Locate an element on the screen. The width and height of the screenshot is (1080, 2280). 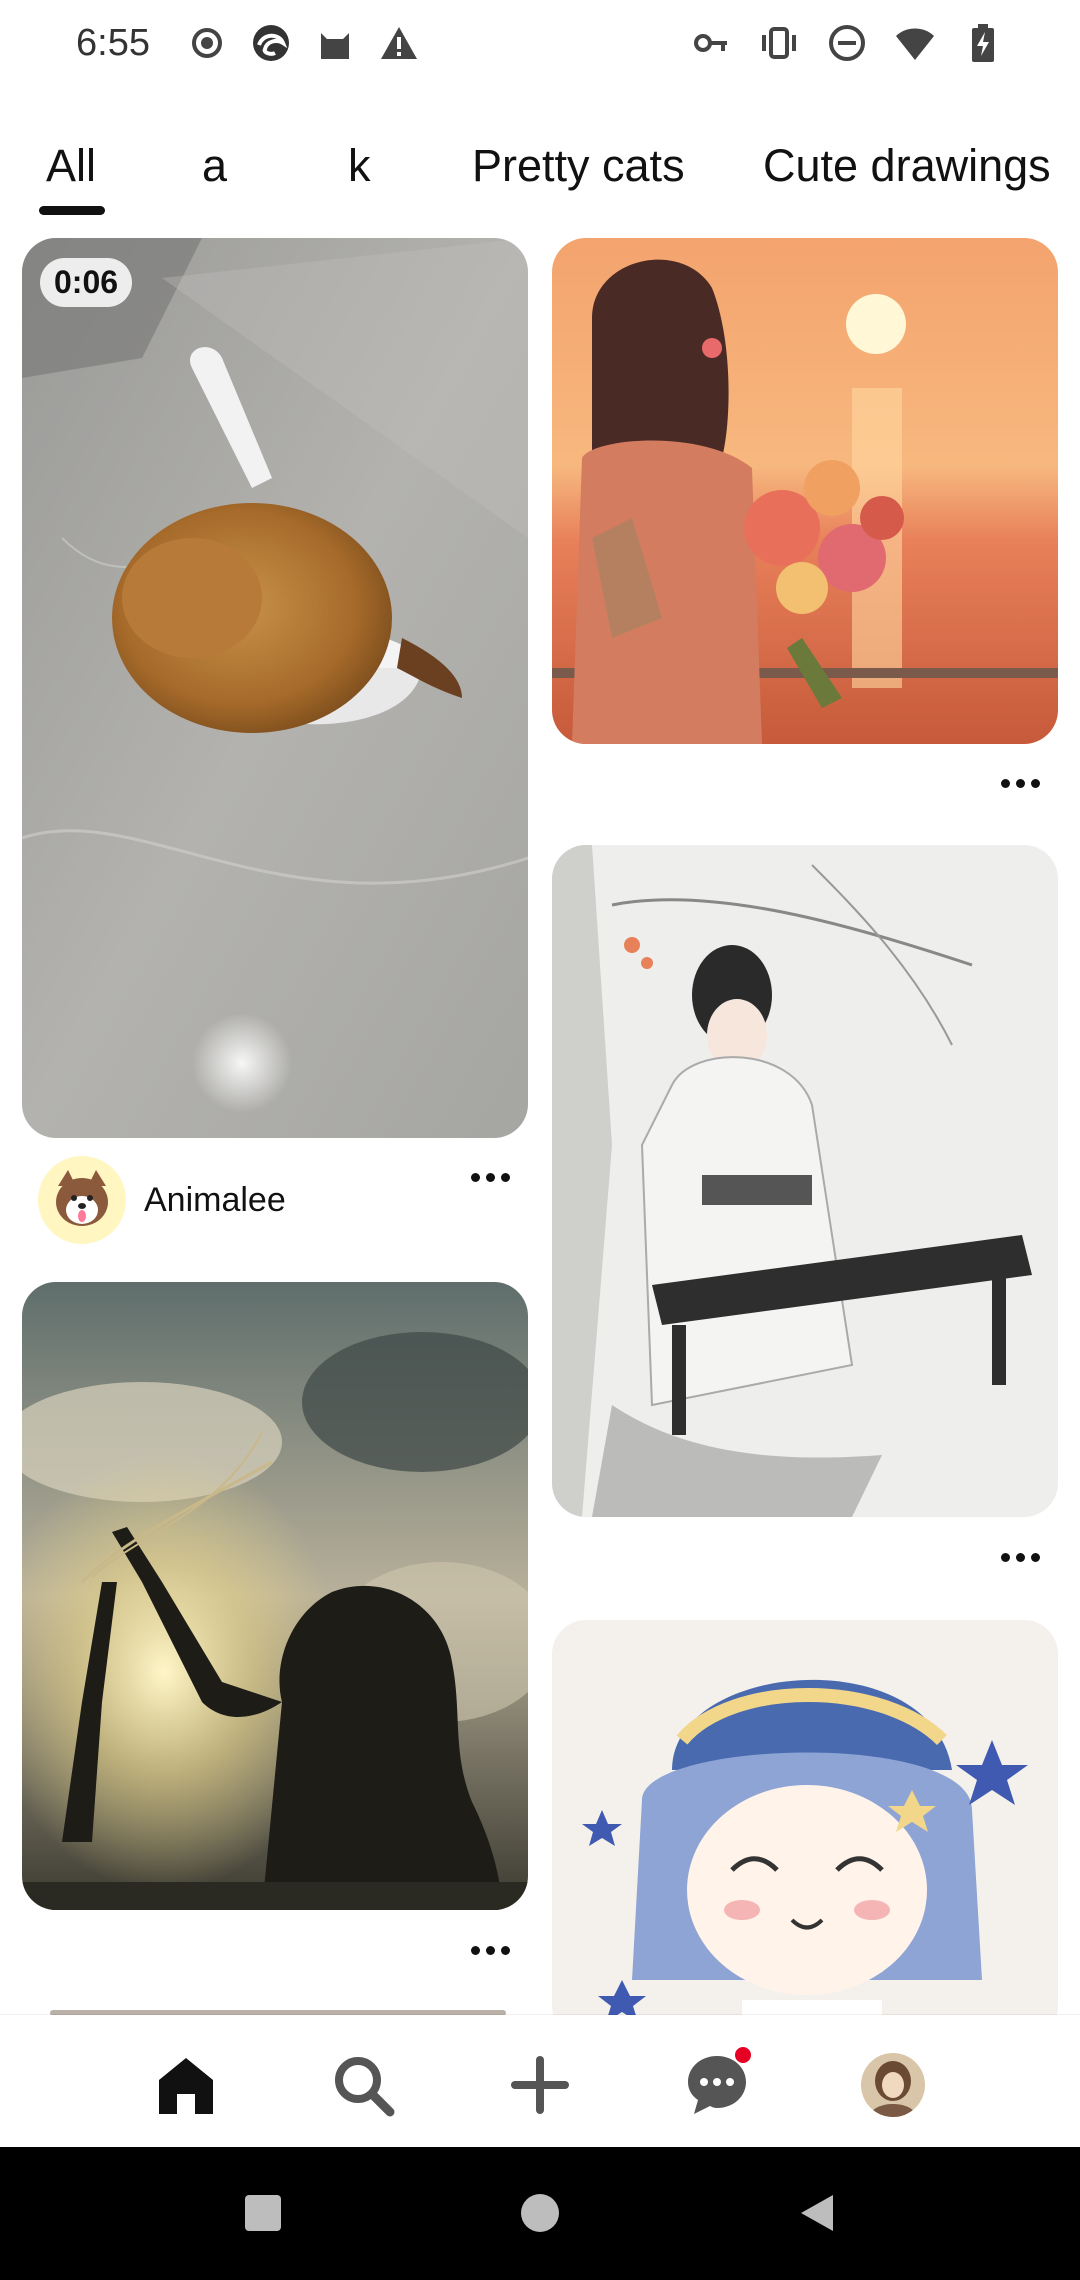
status-icons-right is located at coordinates (847, 43).